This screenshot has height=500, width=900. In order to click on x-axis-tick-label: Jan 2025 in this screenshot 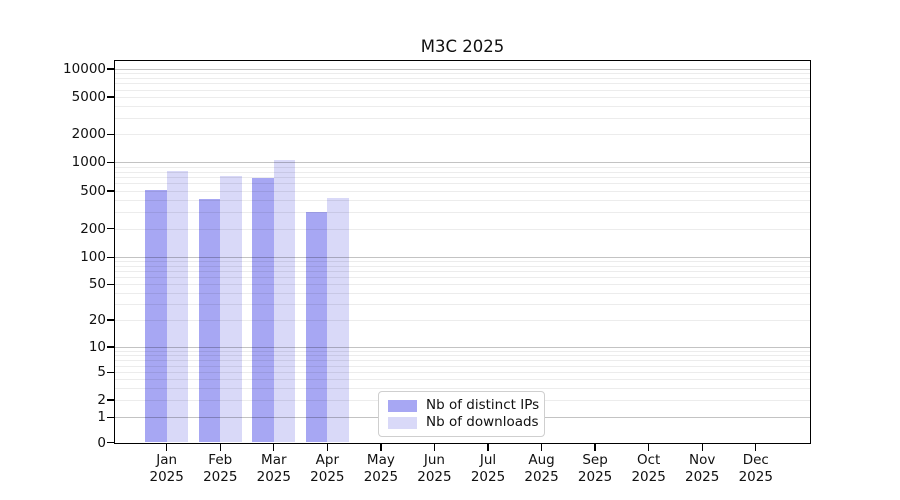, I will do `click(166, 468)`.